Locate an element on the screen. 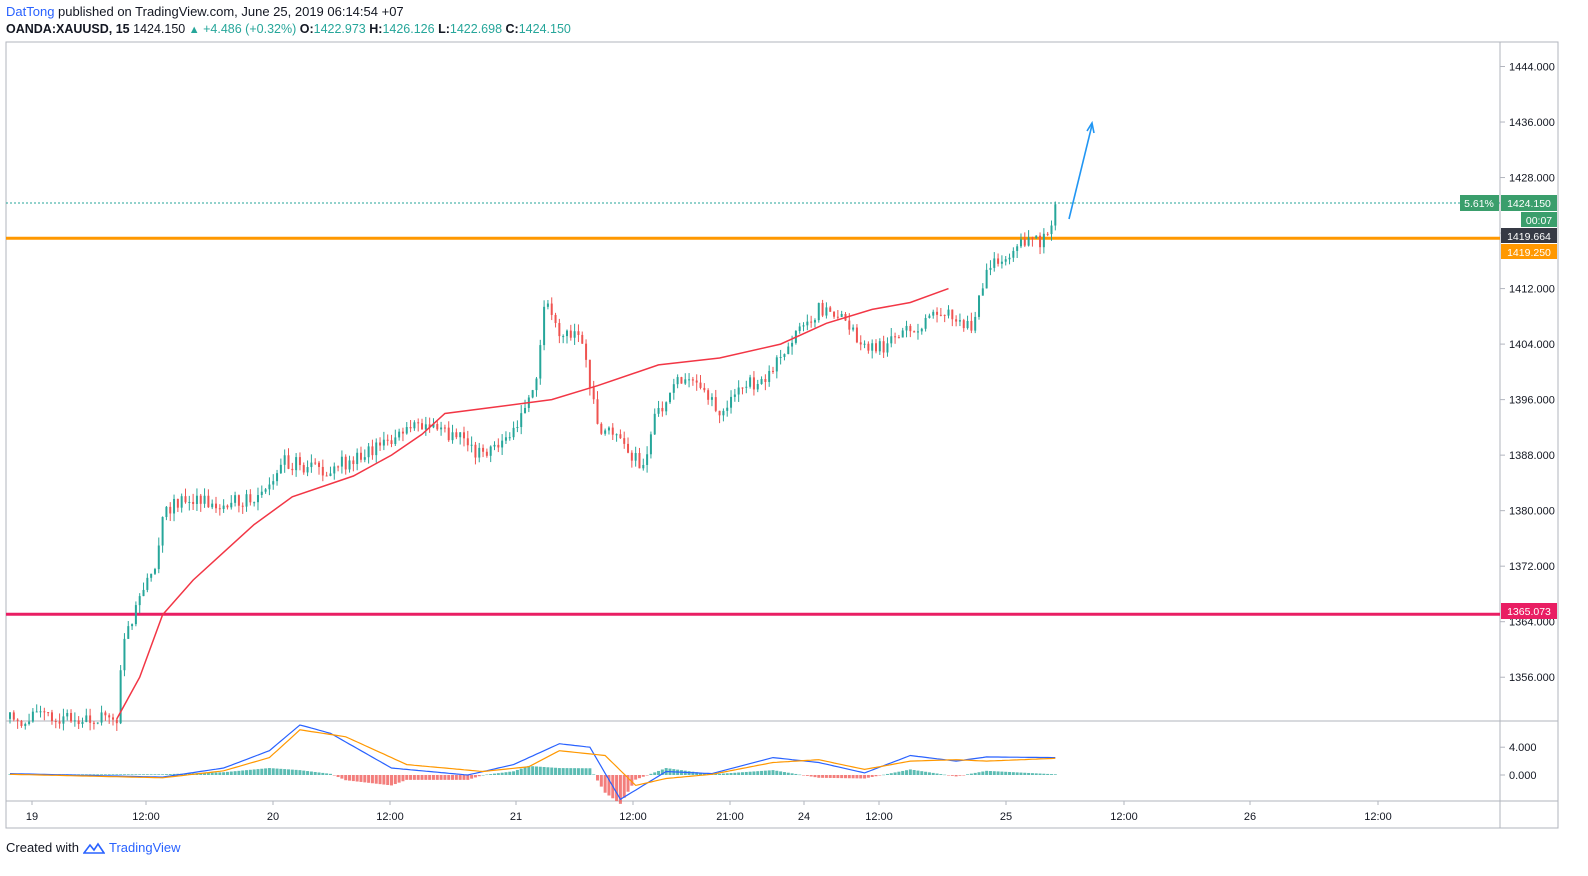 Image resolution: width=1588 pixels, height=876 pixels. time-tick-label: 21 is located at coordinates (516, 817).